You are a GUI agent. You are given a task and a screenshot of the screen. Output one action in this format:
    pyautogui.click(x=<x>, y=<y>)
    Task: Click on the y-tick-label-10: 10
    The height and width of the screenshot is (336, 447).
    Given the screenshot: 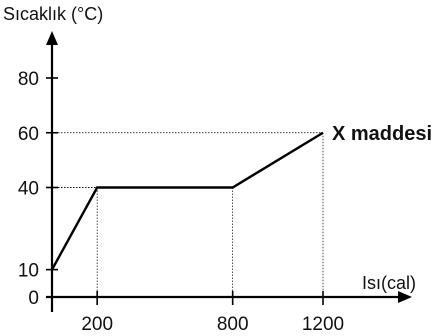 What is the action you would take?
    pyautogui.click(x=28, y=271)
    